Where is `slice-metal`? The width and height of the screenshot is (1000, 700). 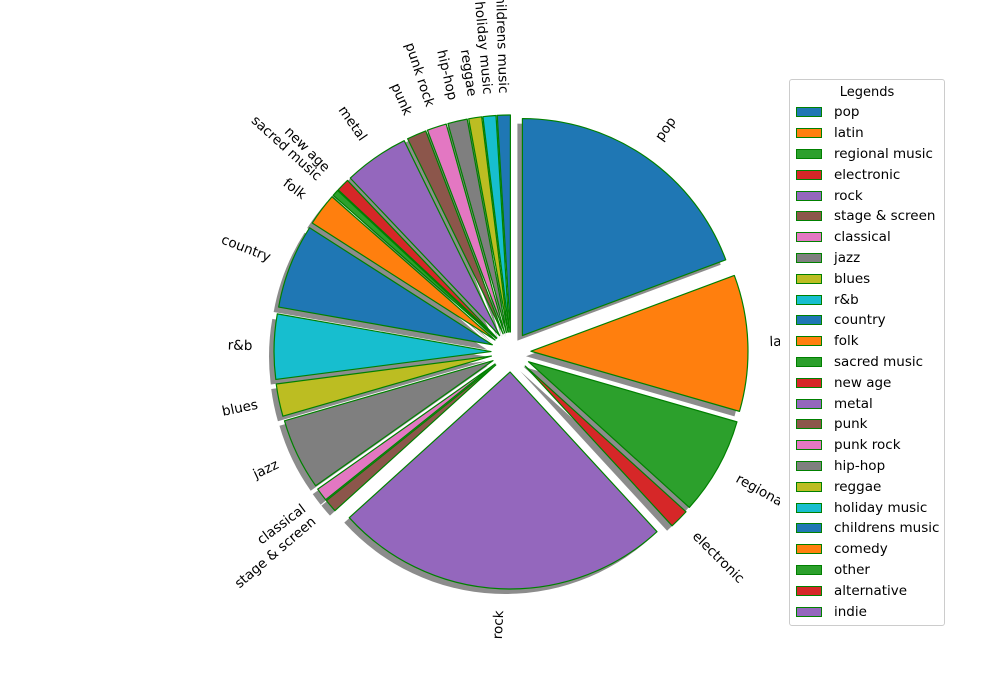
slice-metal is located at coordinates (425, 238).